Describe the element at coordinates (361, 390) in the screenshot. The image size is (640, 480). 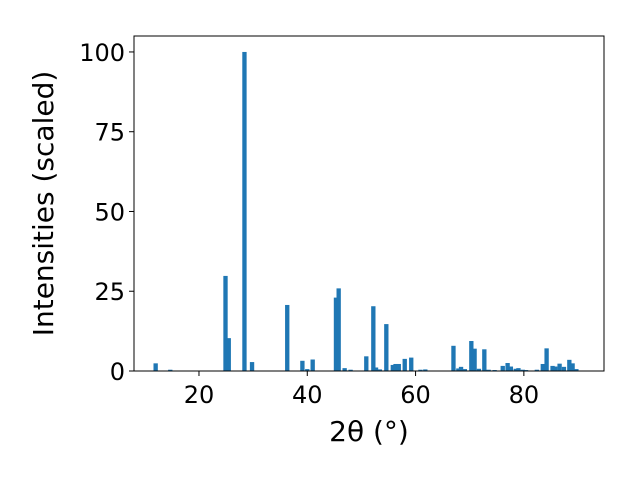
I see `x-axis-ticks: 20 40 60 80` at that location.